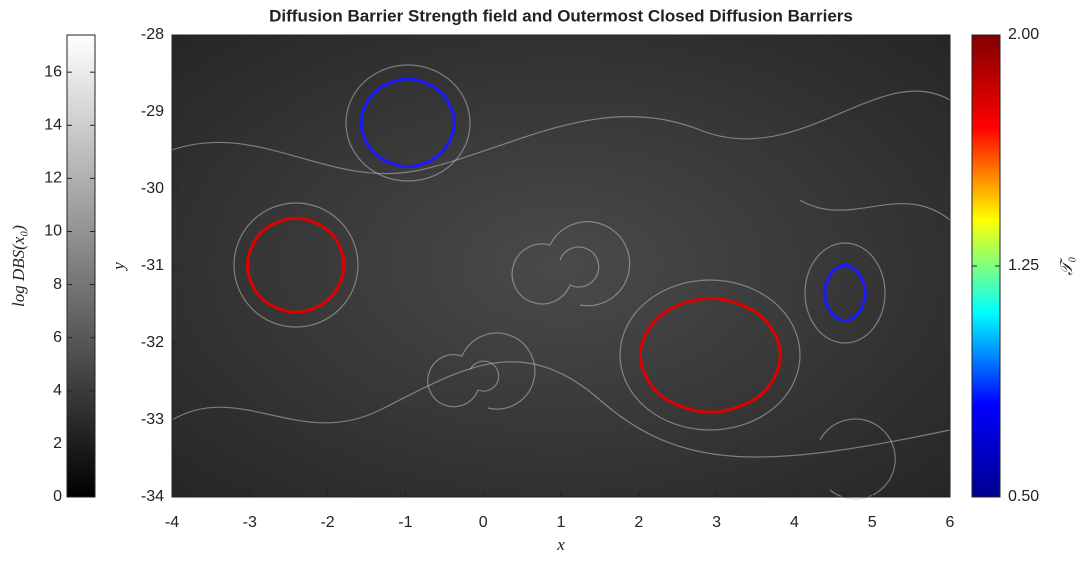  I want to click on colorbar, so click(81, 266).